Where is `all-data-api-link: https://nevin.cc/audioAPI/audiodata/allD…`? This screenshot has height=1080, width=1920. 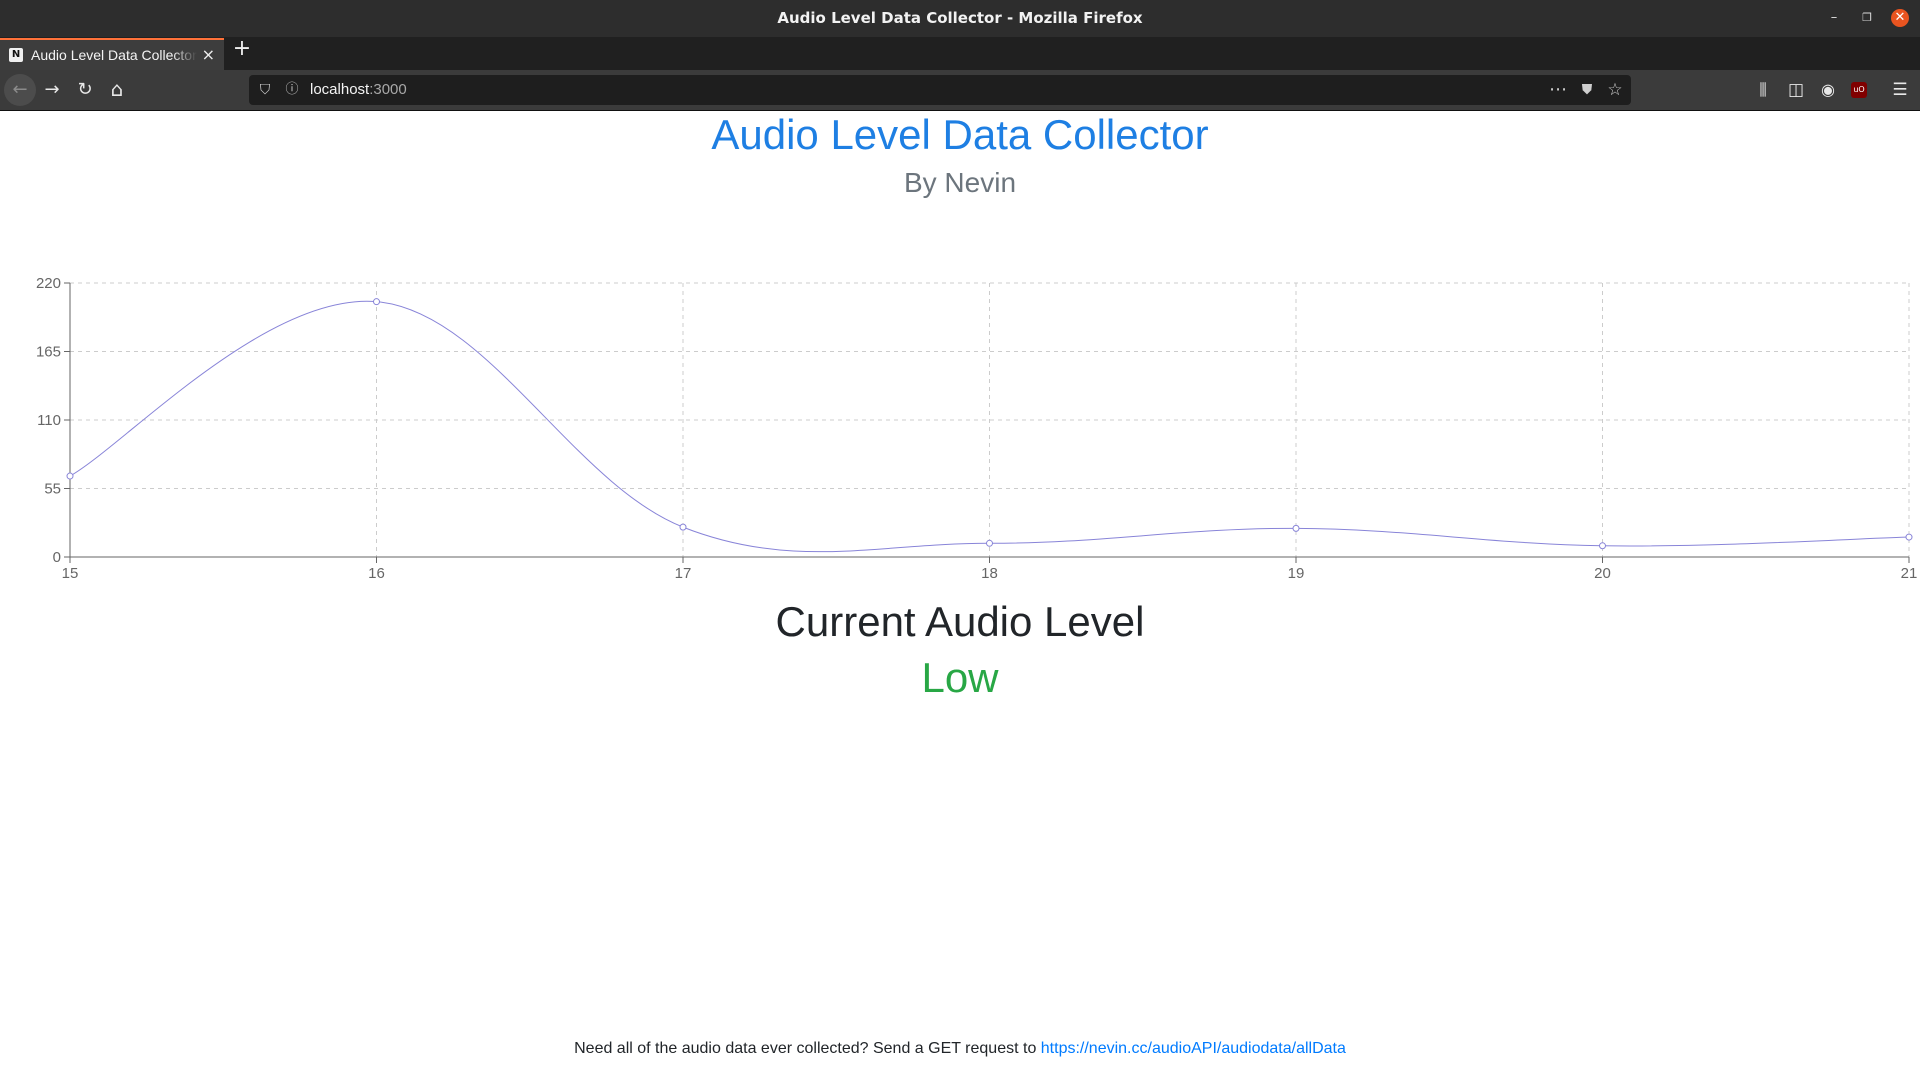
all-data-api-link: https://nevin.cc/audioAPI/audiodata/allD… is located at coordinates (1193, 1048).